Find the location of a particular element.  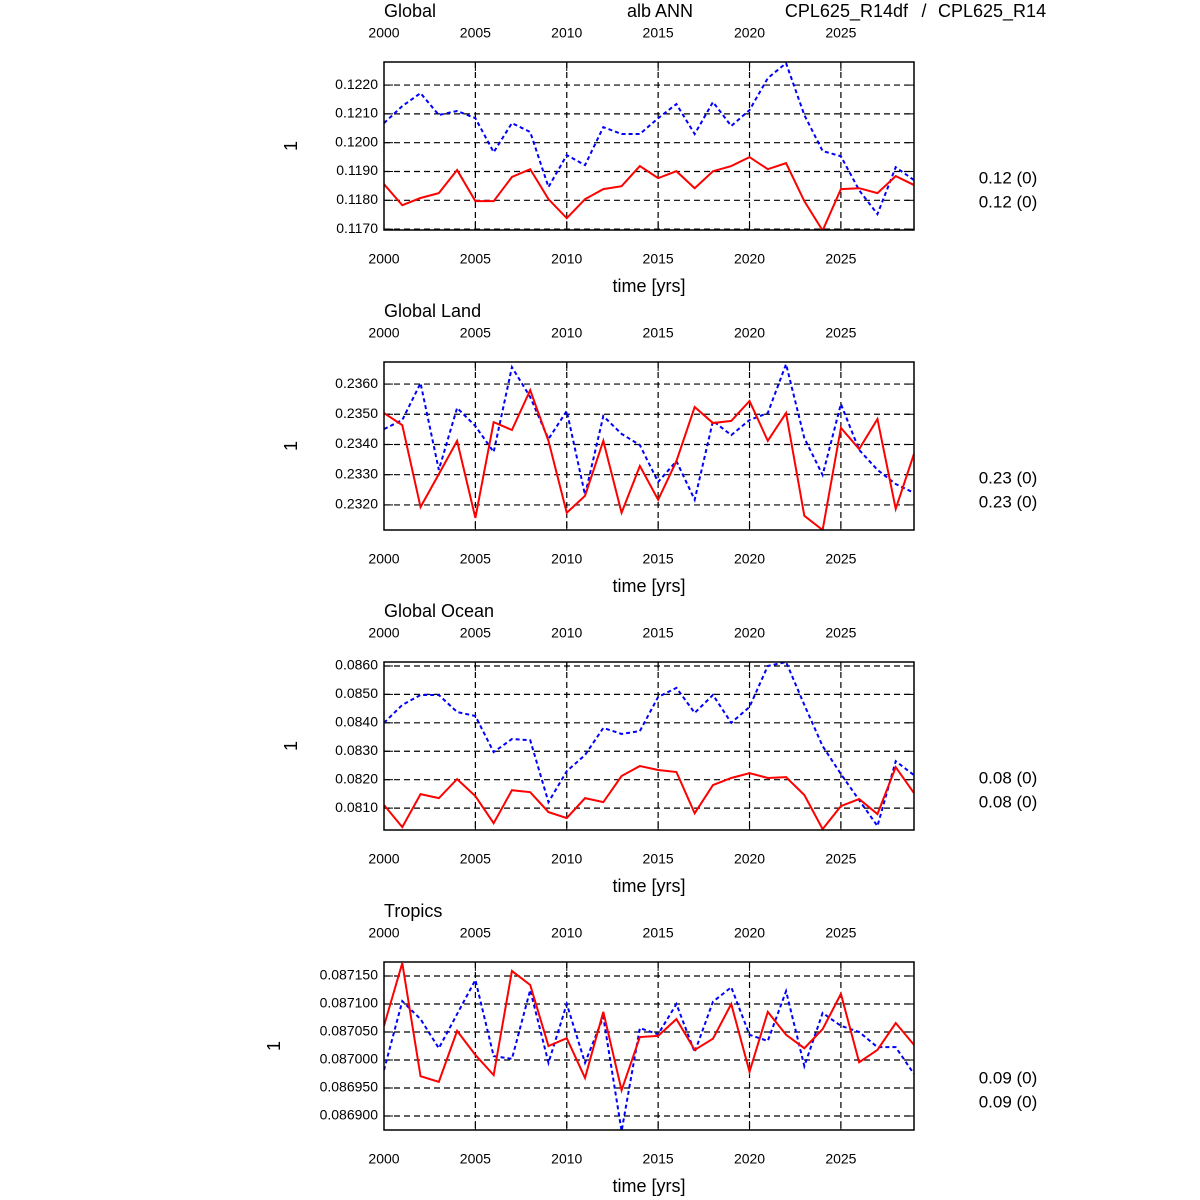

y-tick-label: 0.1190 is located at coordinates (357, 170).